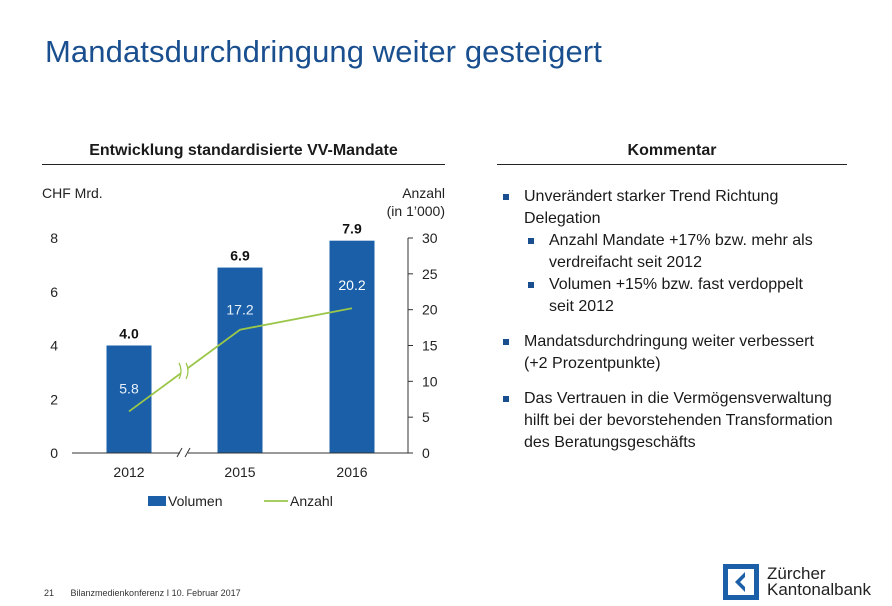 This screenshot has width=892, height=606. What do you see at coordinates (129, 399) in the screenshot?
I see `bar-volumen-2012` at bounding box center [129, 399].